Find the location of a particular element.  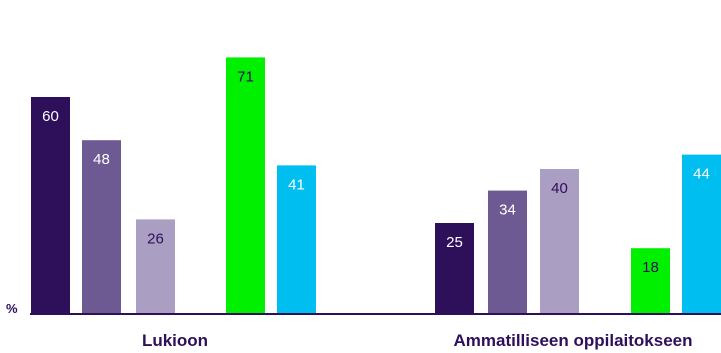

bar-value-label-2-5: 44 is located at coordinates (701, 174).